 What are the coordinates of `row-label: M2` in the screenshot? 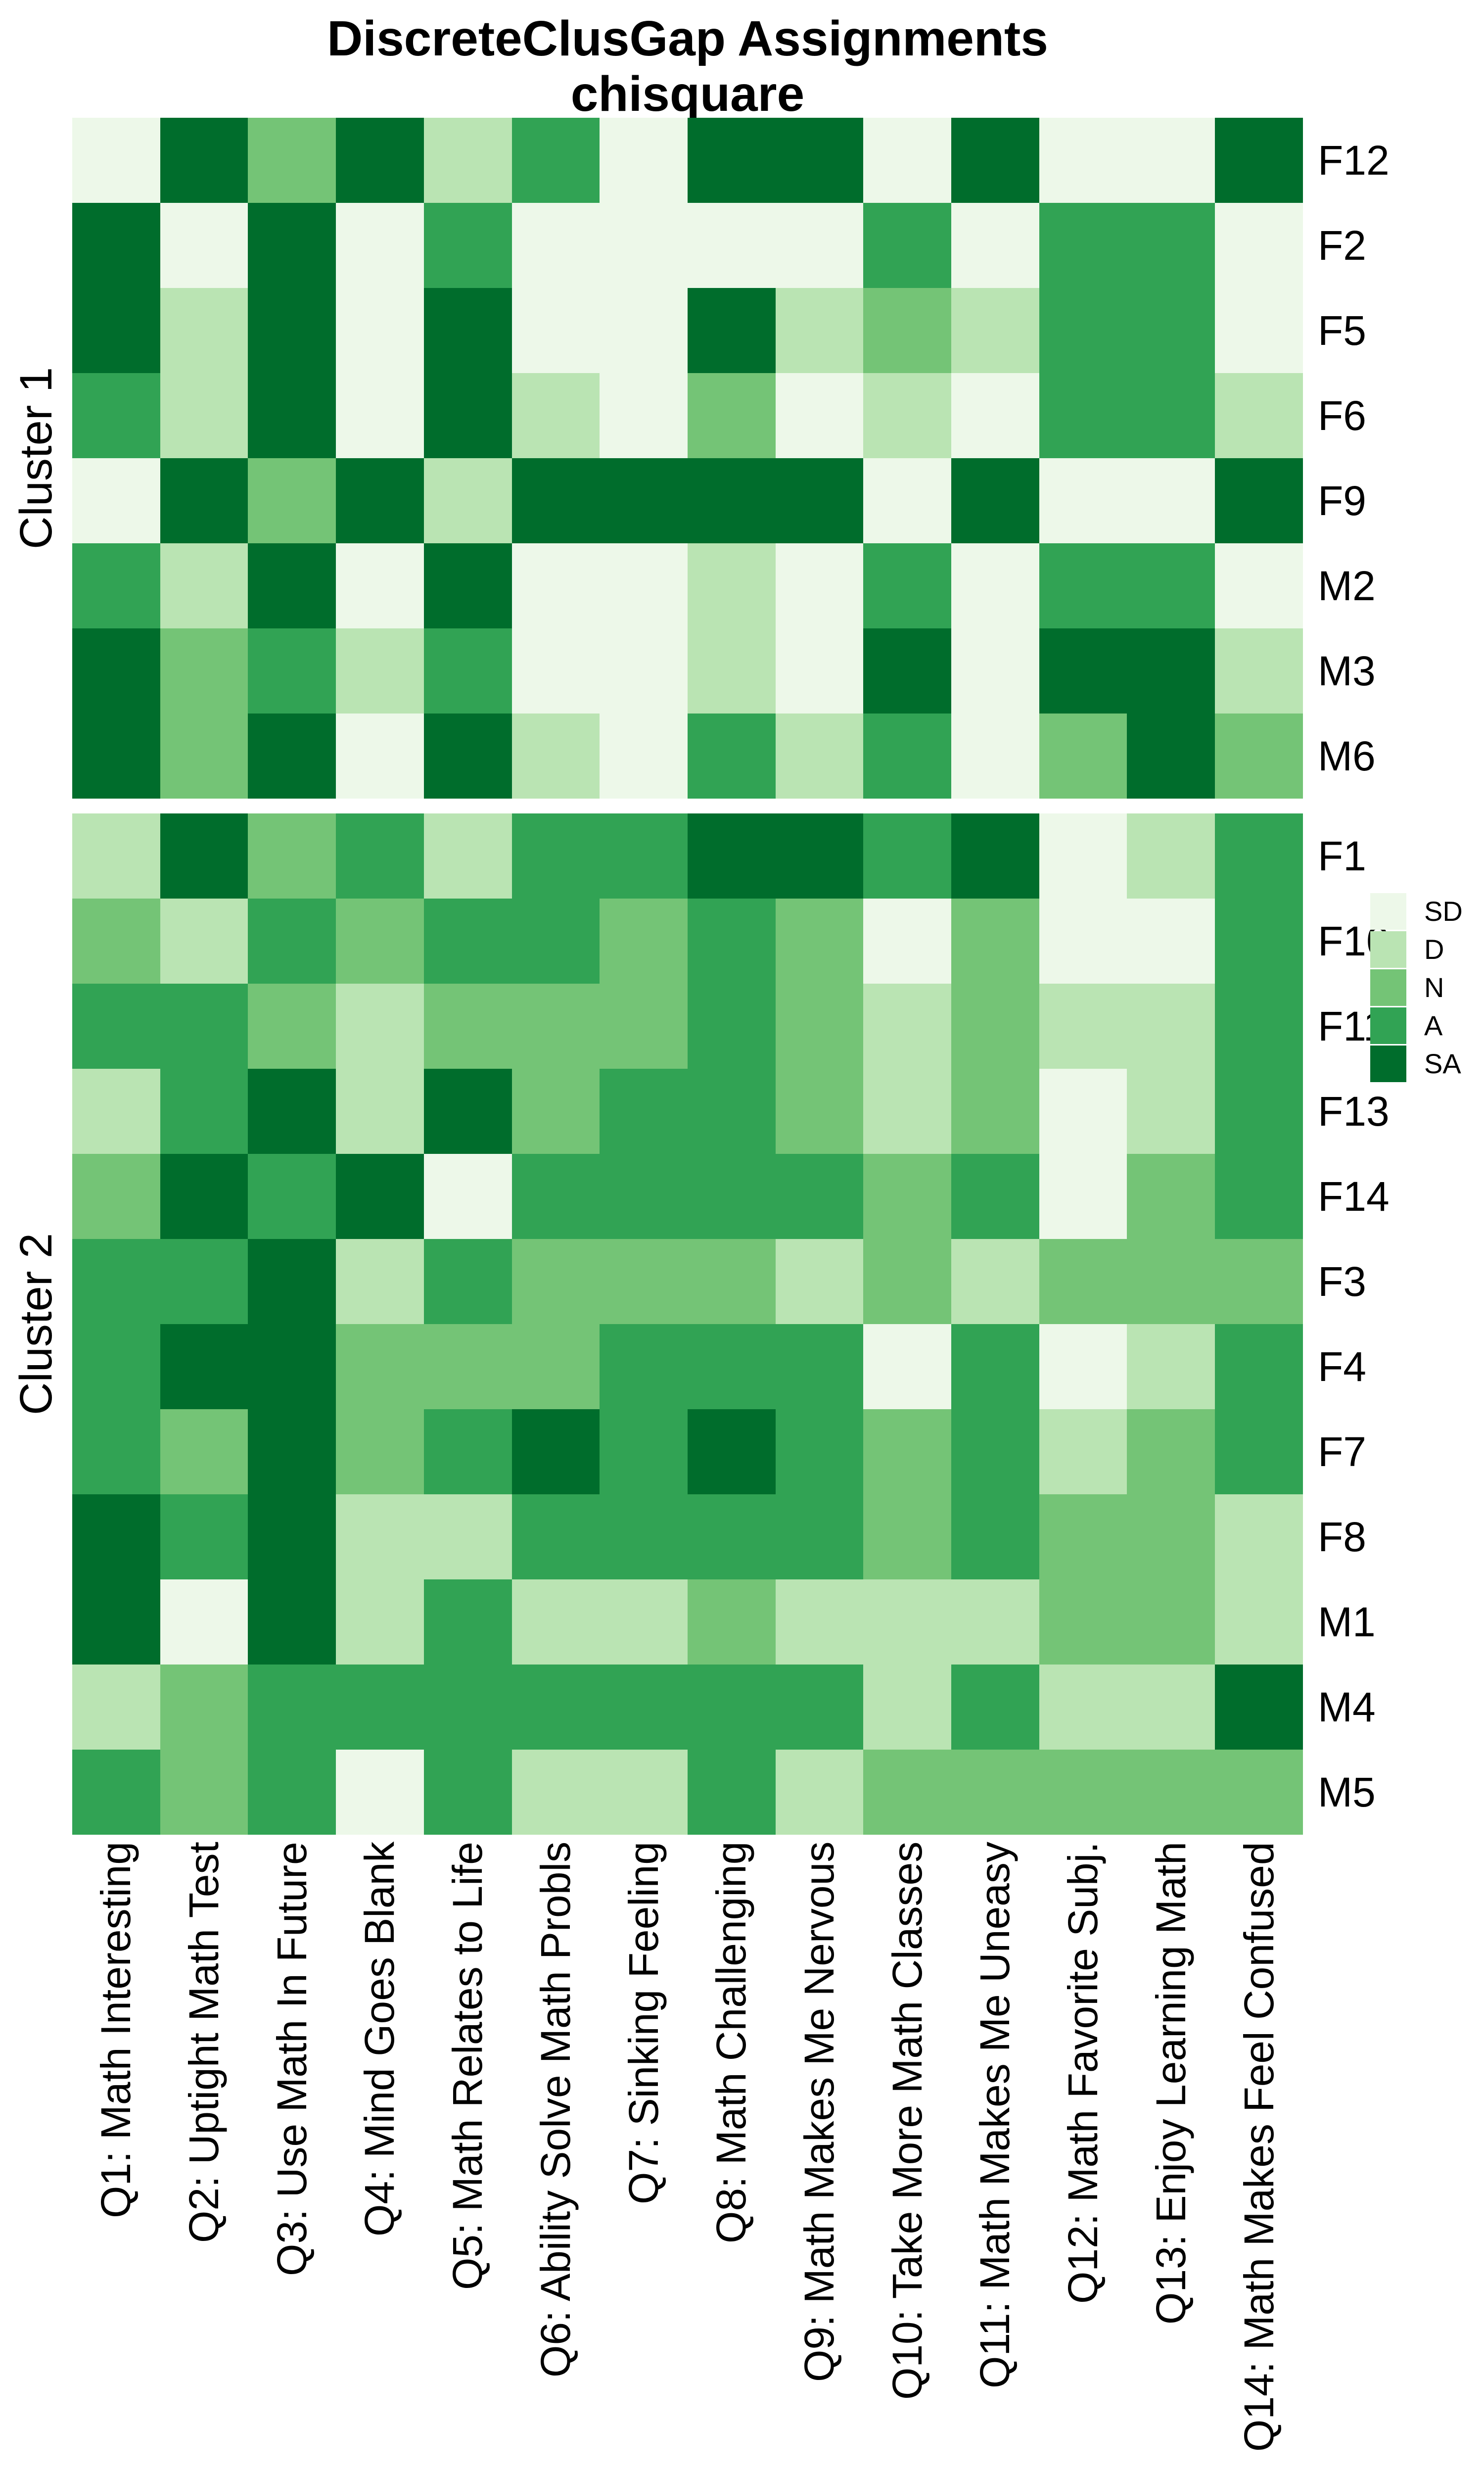 It's located at (1347, 586).